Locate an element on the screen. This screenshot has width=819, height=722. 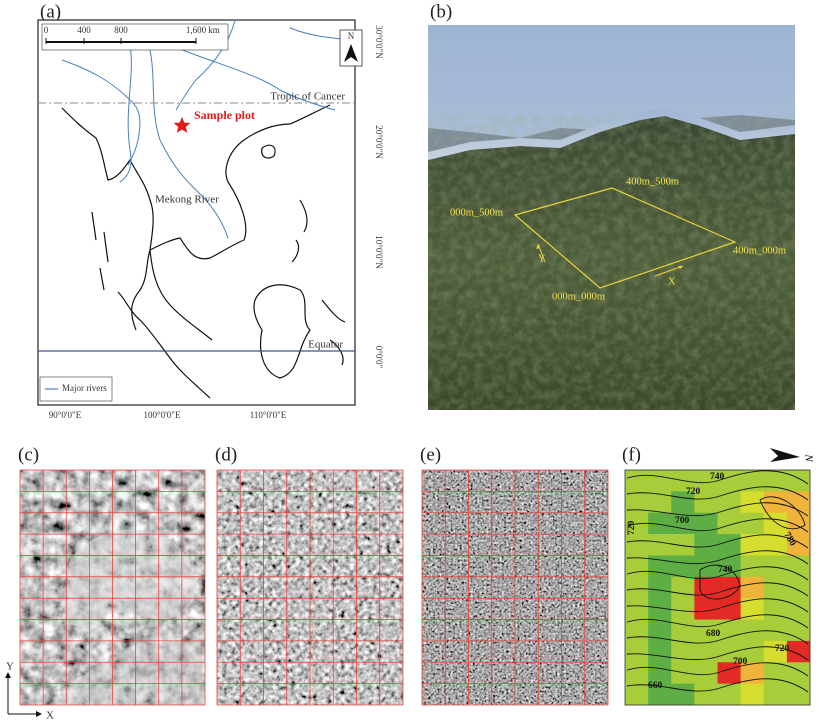
label: km is located at coordinates (214, 30).